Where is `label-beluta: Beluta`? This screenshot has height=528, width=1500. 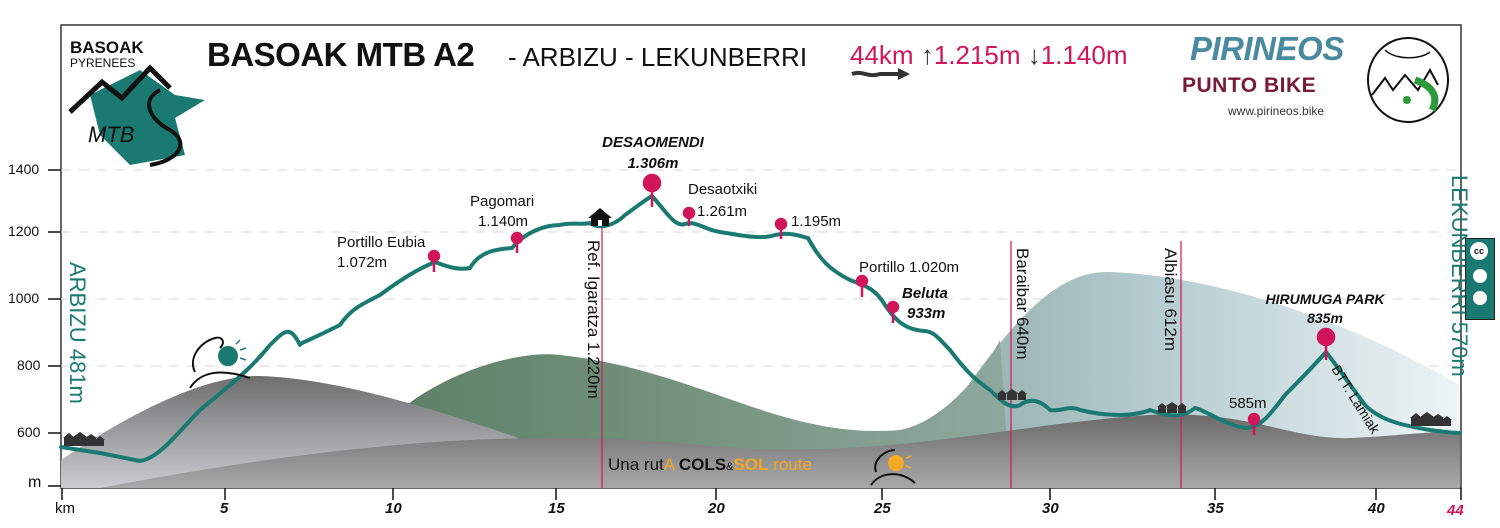 label-beluta: Beluta is located at coordinates (925, 293).